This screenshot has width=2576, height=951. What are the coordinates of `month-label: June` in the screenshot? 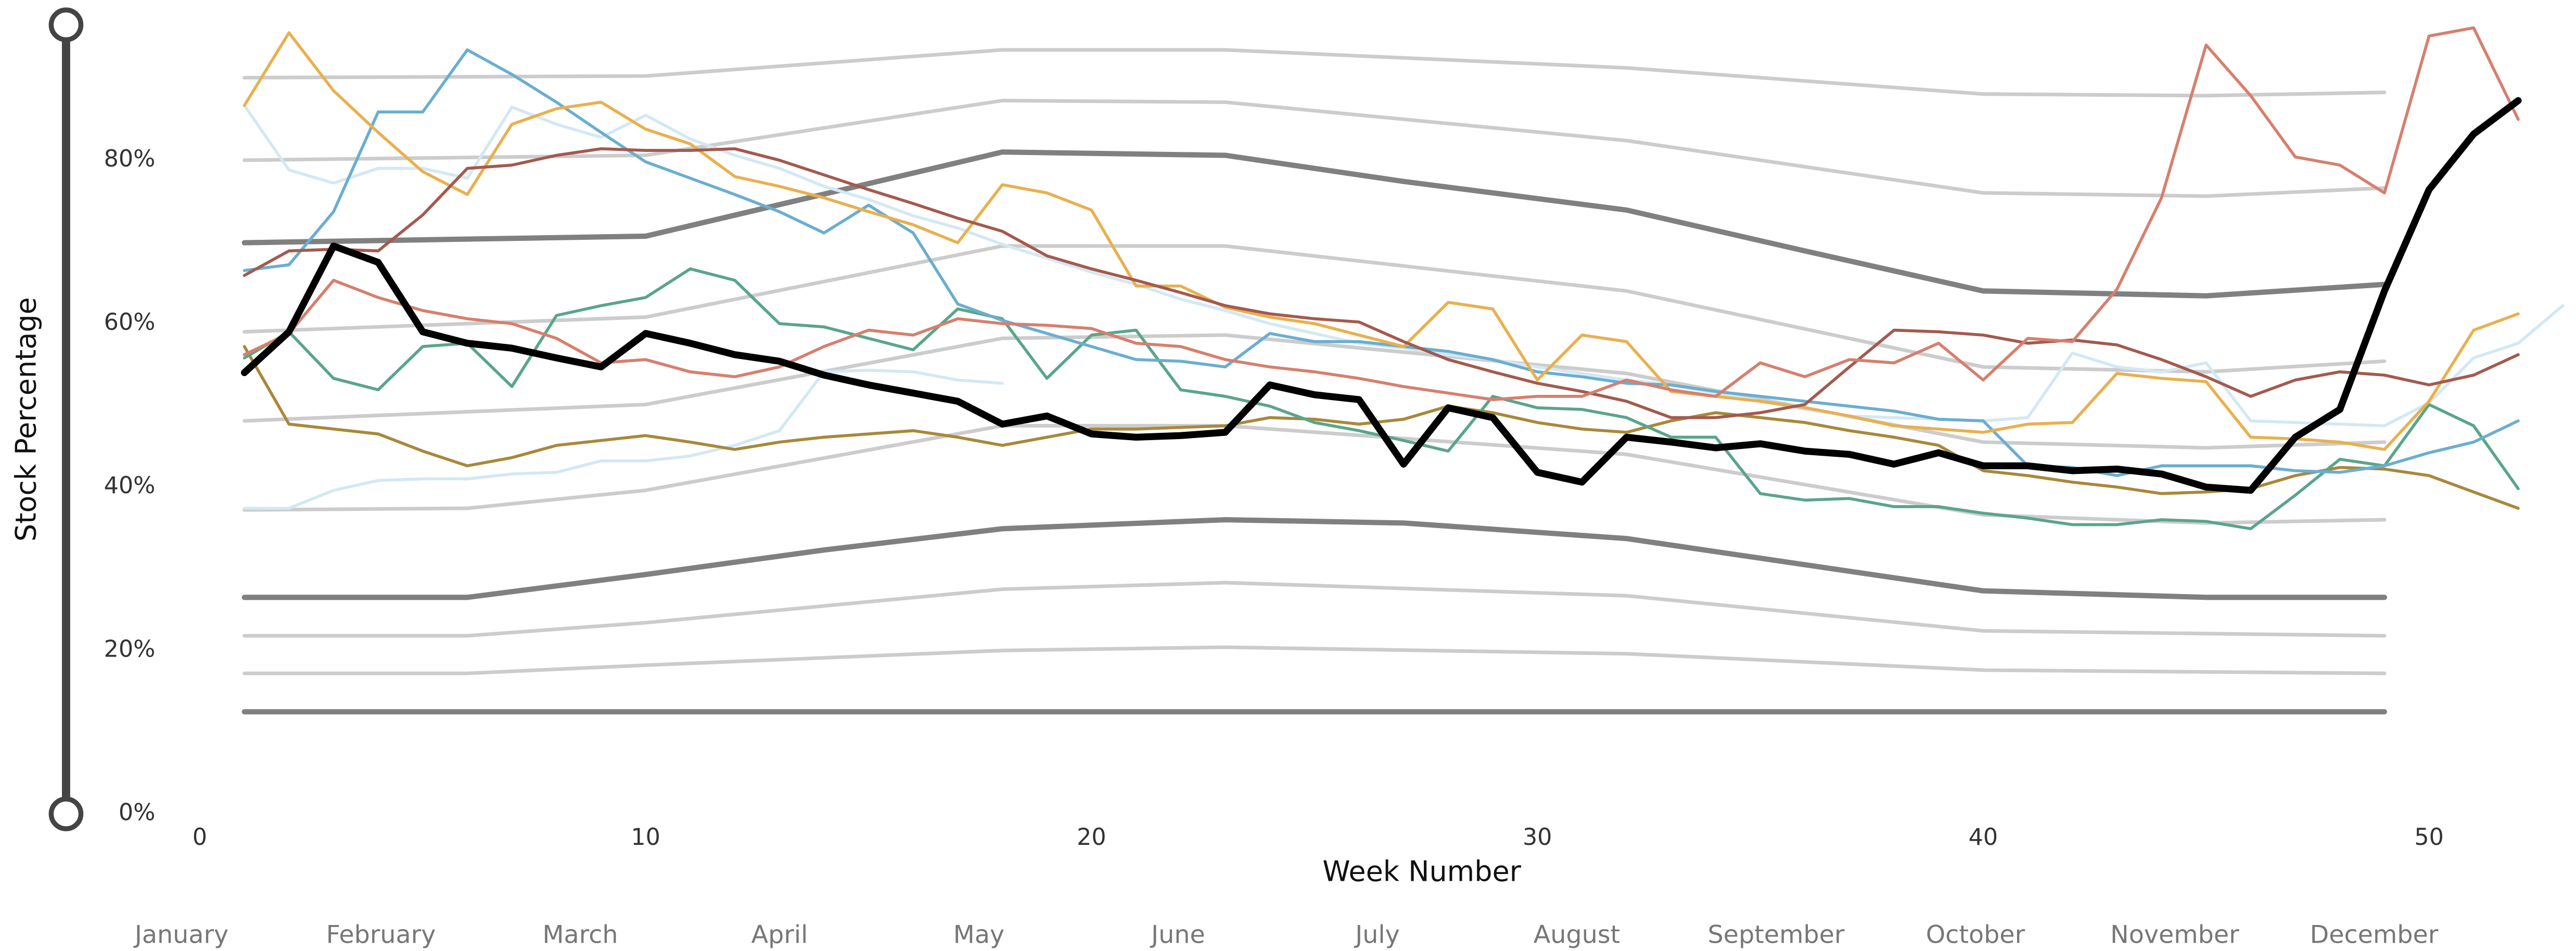 It's located at (1177, 934).